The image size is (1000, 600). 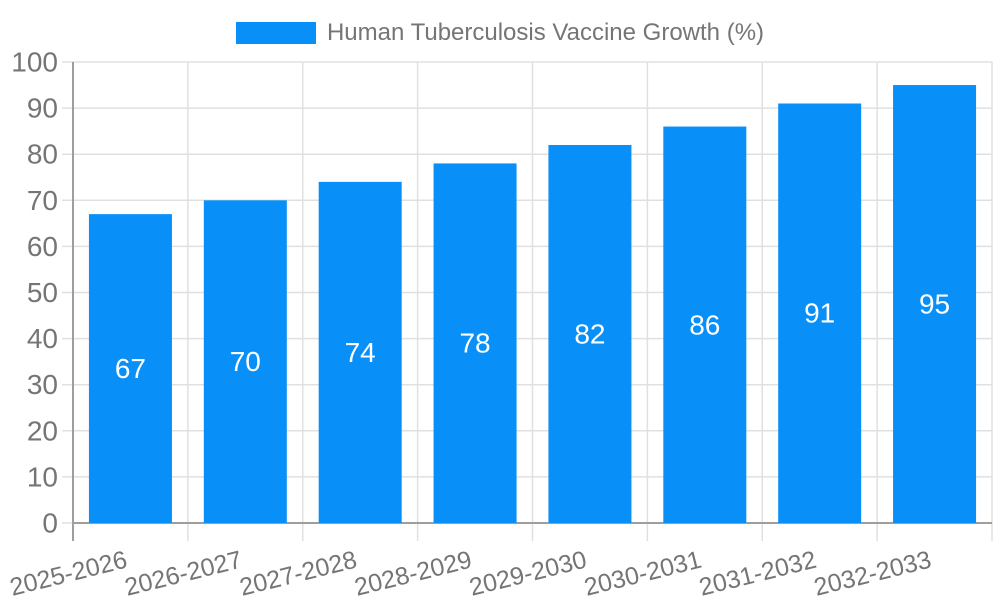 What do you see at coordinates (42, 108) in the screenshot?
I see `y-tick-label: 90` at bounding box center [42, 108].